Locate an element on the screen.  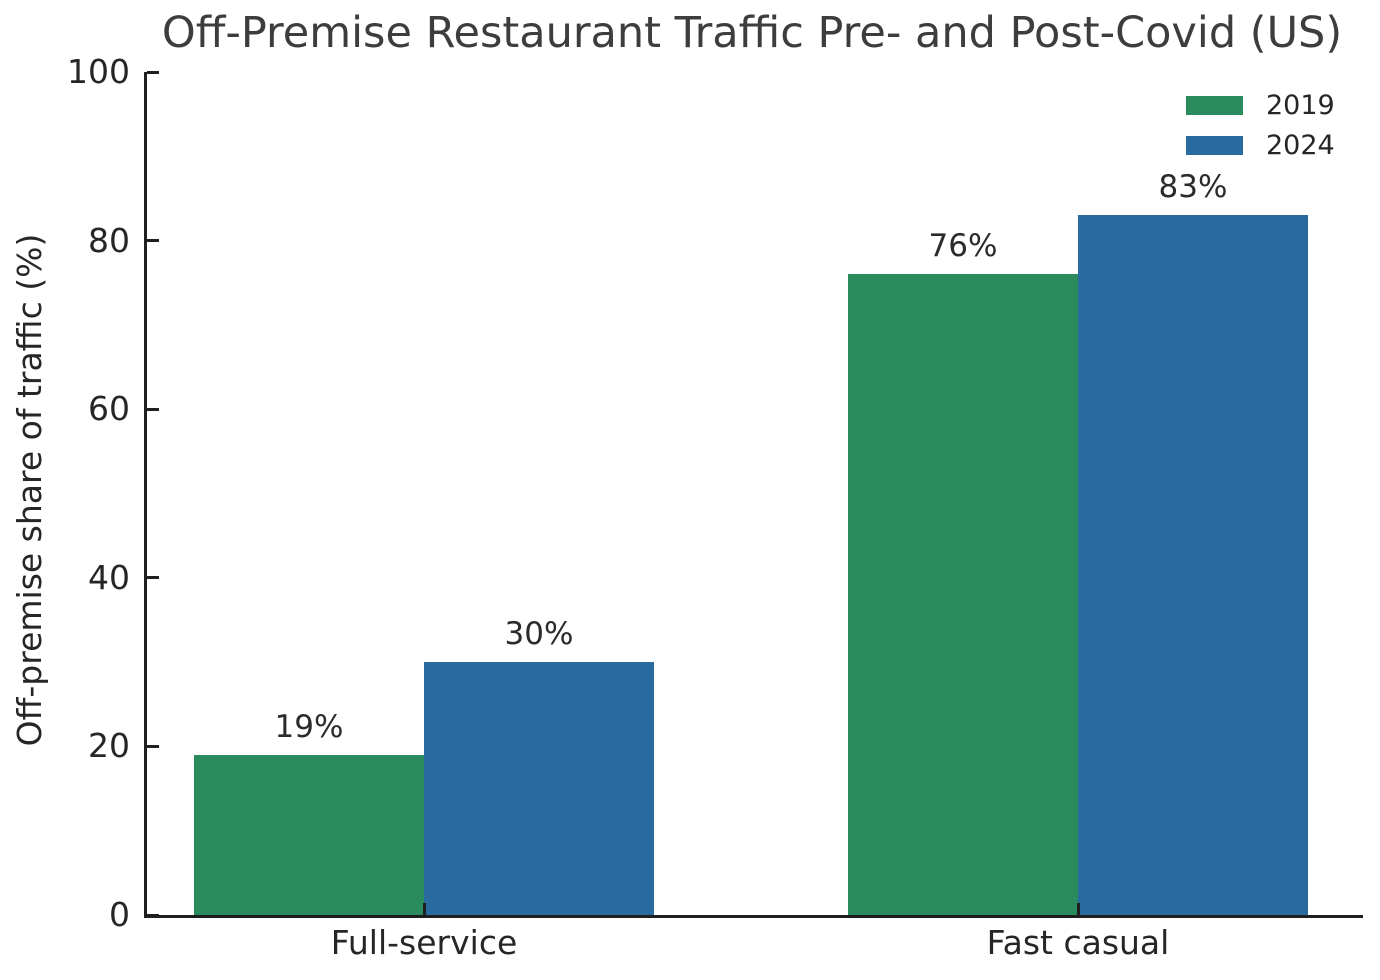
y-tick-label: 40 is located at coordinates (109, 577).